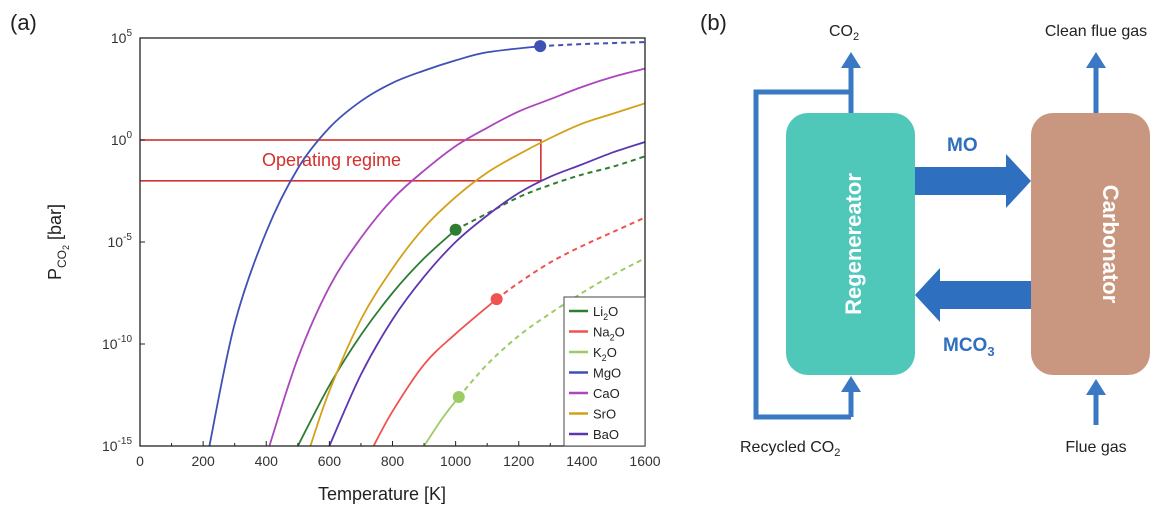 The height and width of the screenshot is (508, 1150). I want to click on regenerator-label: Regenereator, so click(853, 244).